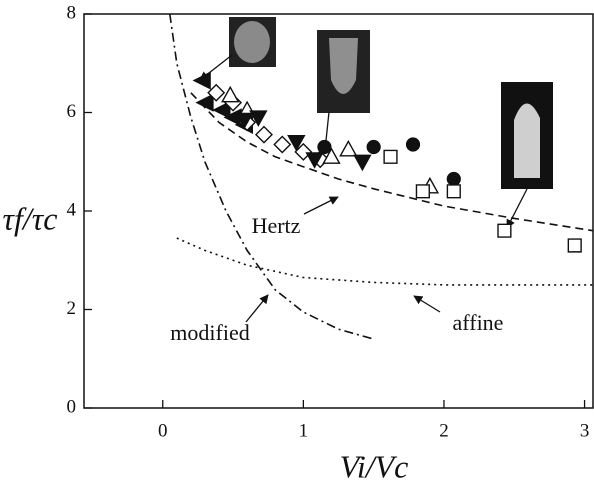  I want to click on y-axis-label: τf/τc, so click(30, 218).